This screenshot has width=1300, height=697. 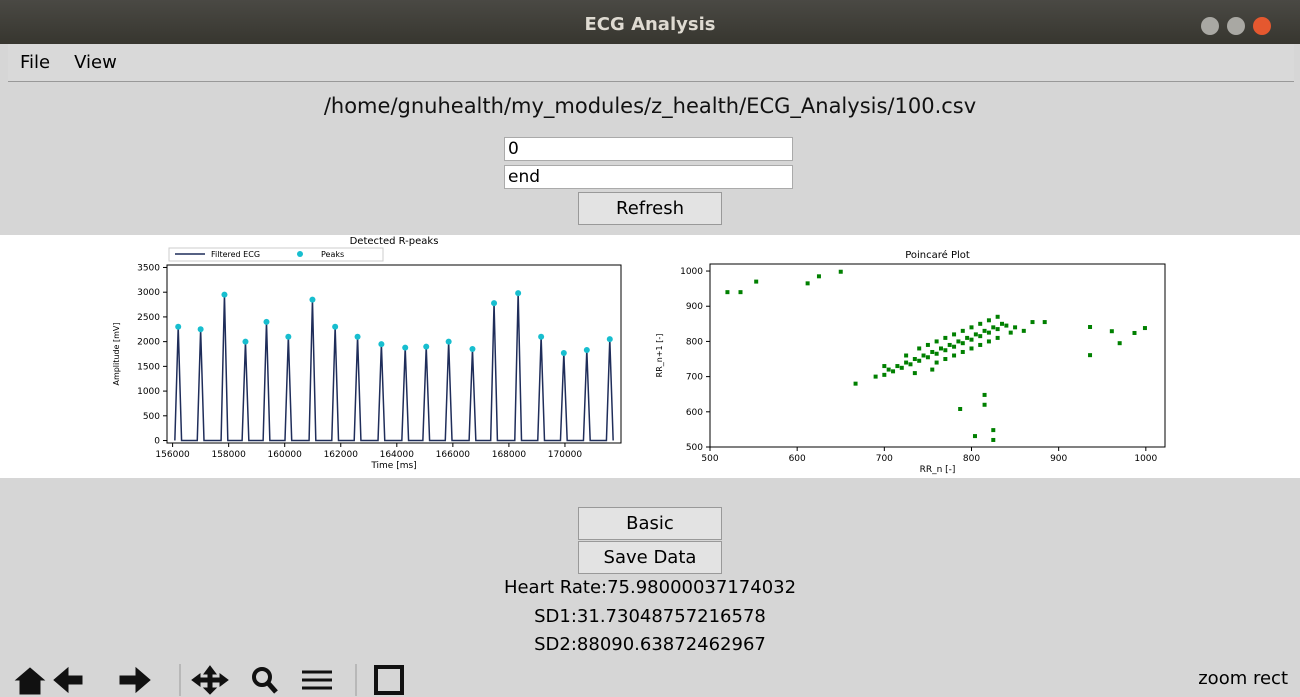 What do you see at coordinates (650, 557) in the screenshot?
I see `save-button: Save Data` at bounding box center [650, 557].